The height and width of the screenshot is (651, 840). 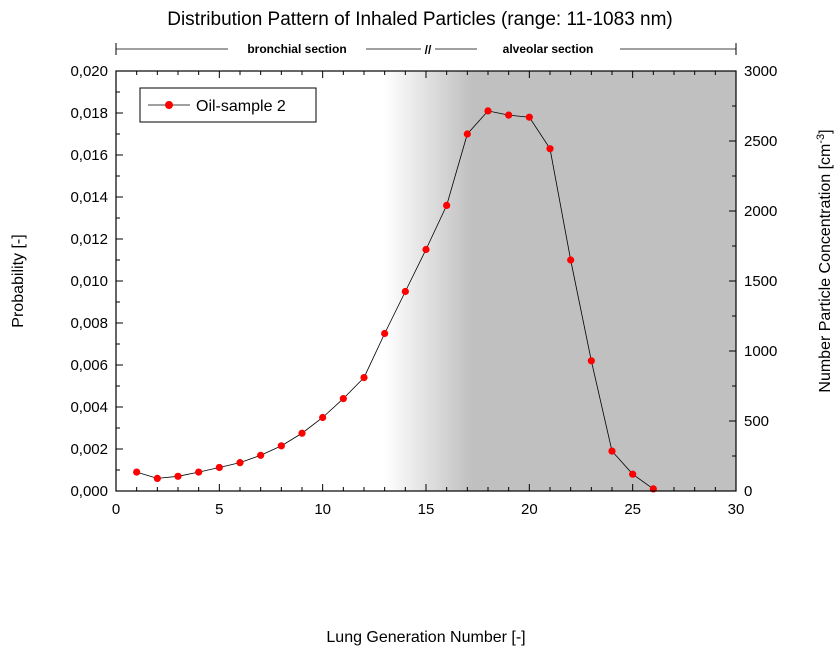 What do you see at coordinates (89, 239) in the screenshot?
I see `y-tick-label: 0,012` at bounding box center [89, 239].